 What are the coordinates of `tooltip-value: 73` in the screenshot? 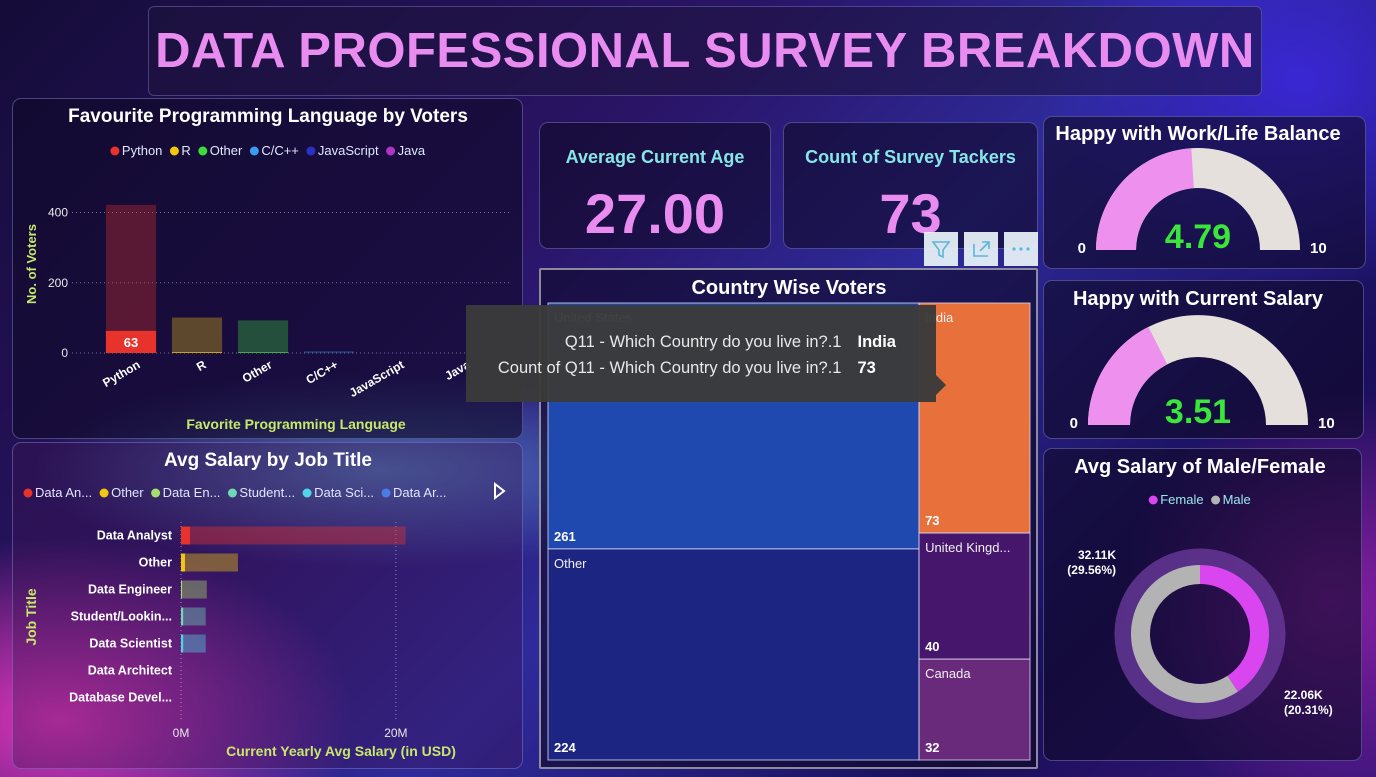 It's located at (866, 368).